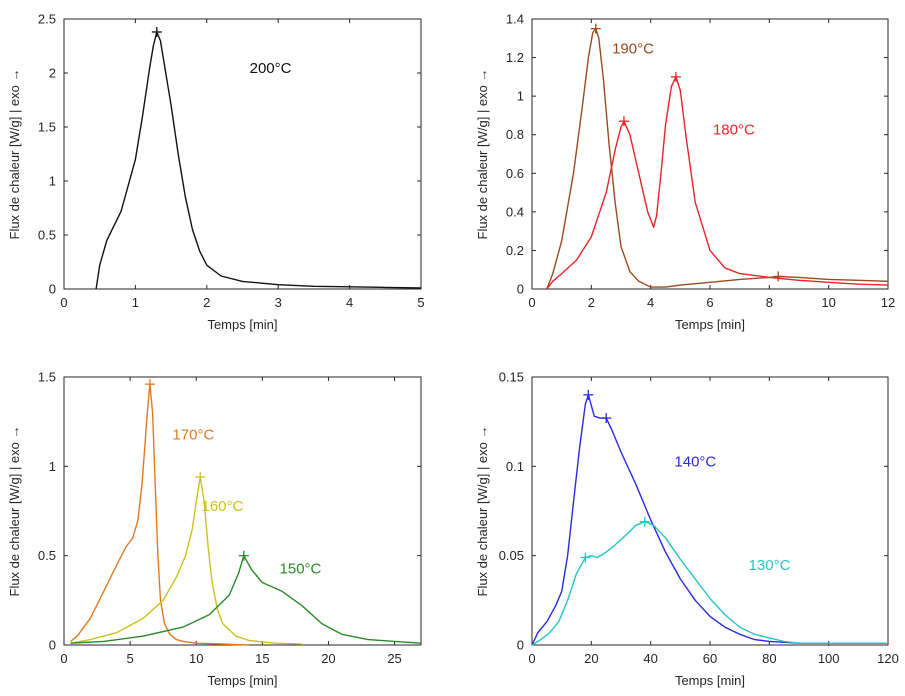  I want to click on x-tick-label: 15, so click(262, 658).